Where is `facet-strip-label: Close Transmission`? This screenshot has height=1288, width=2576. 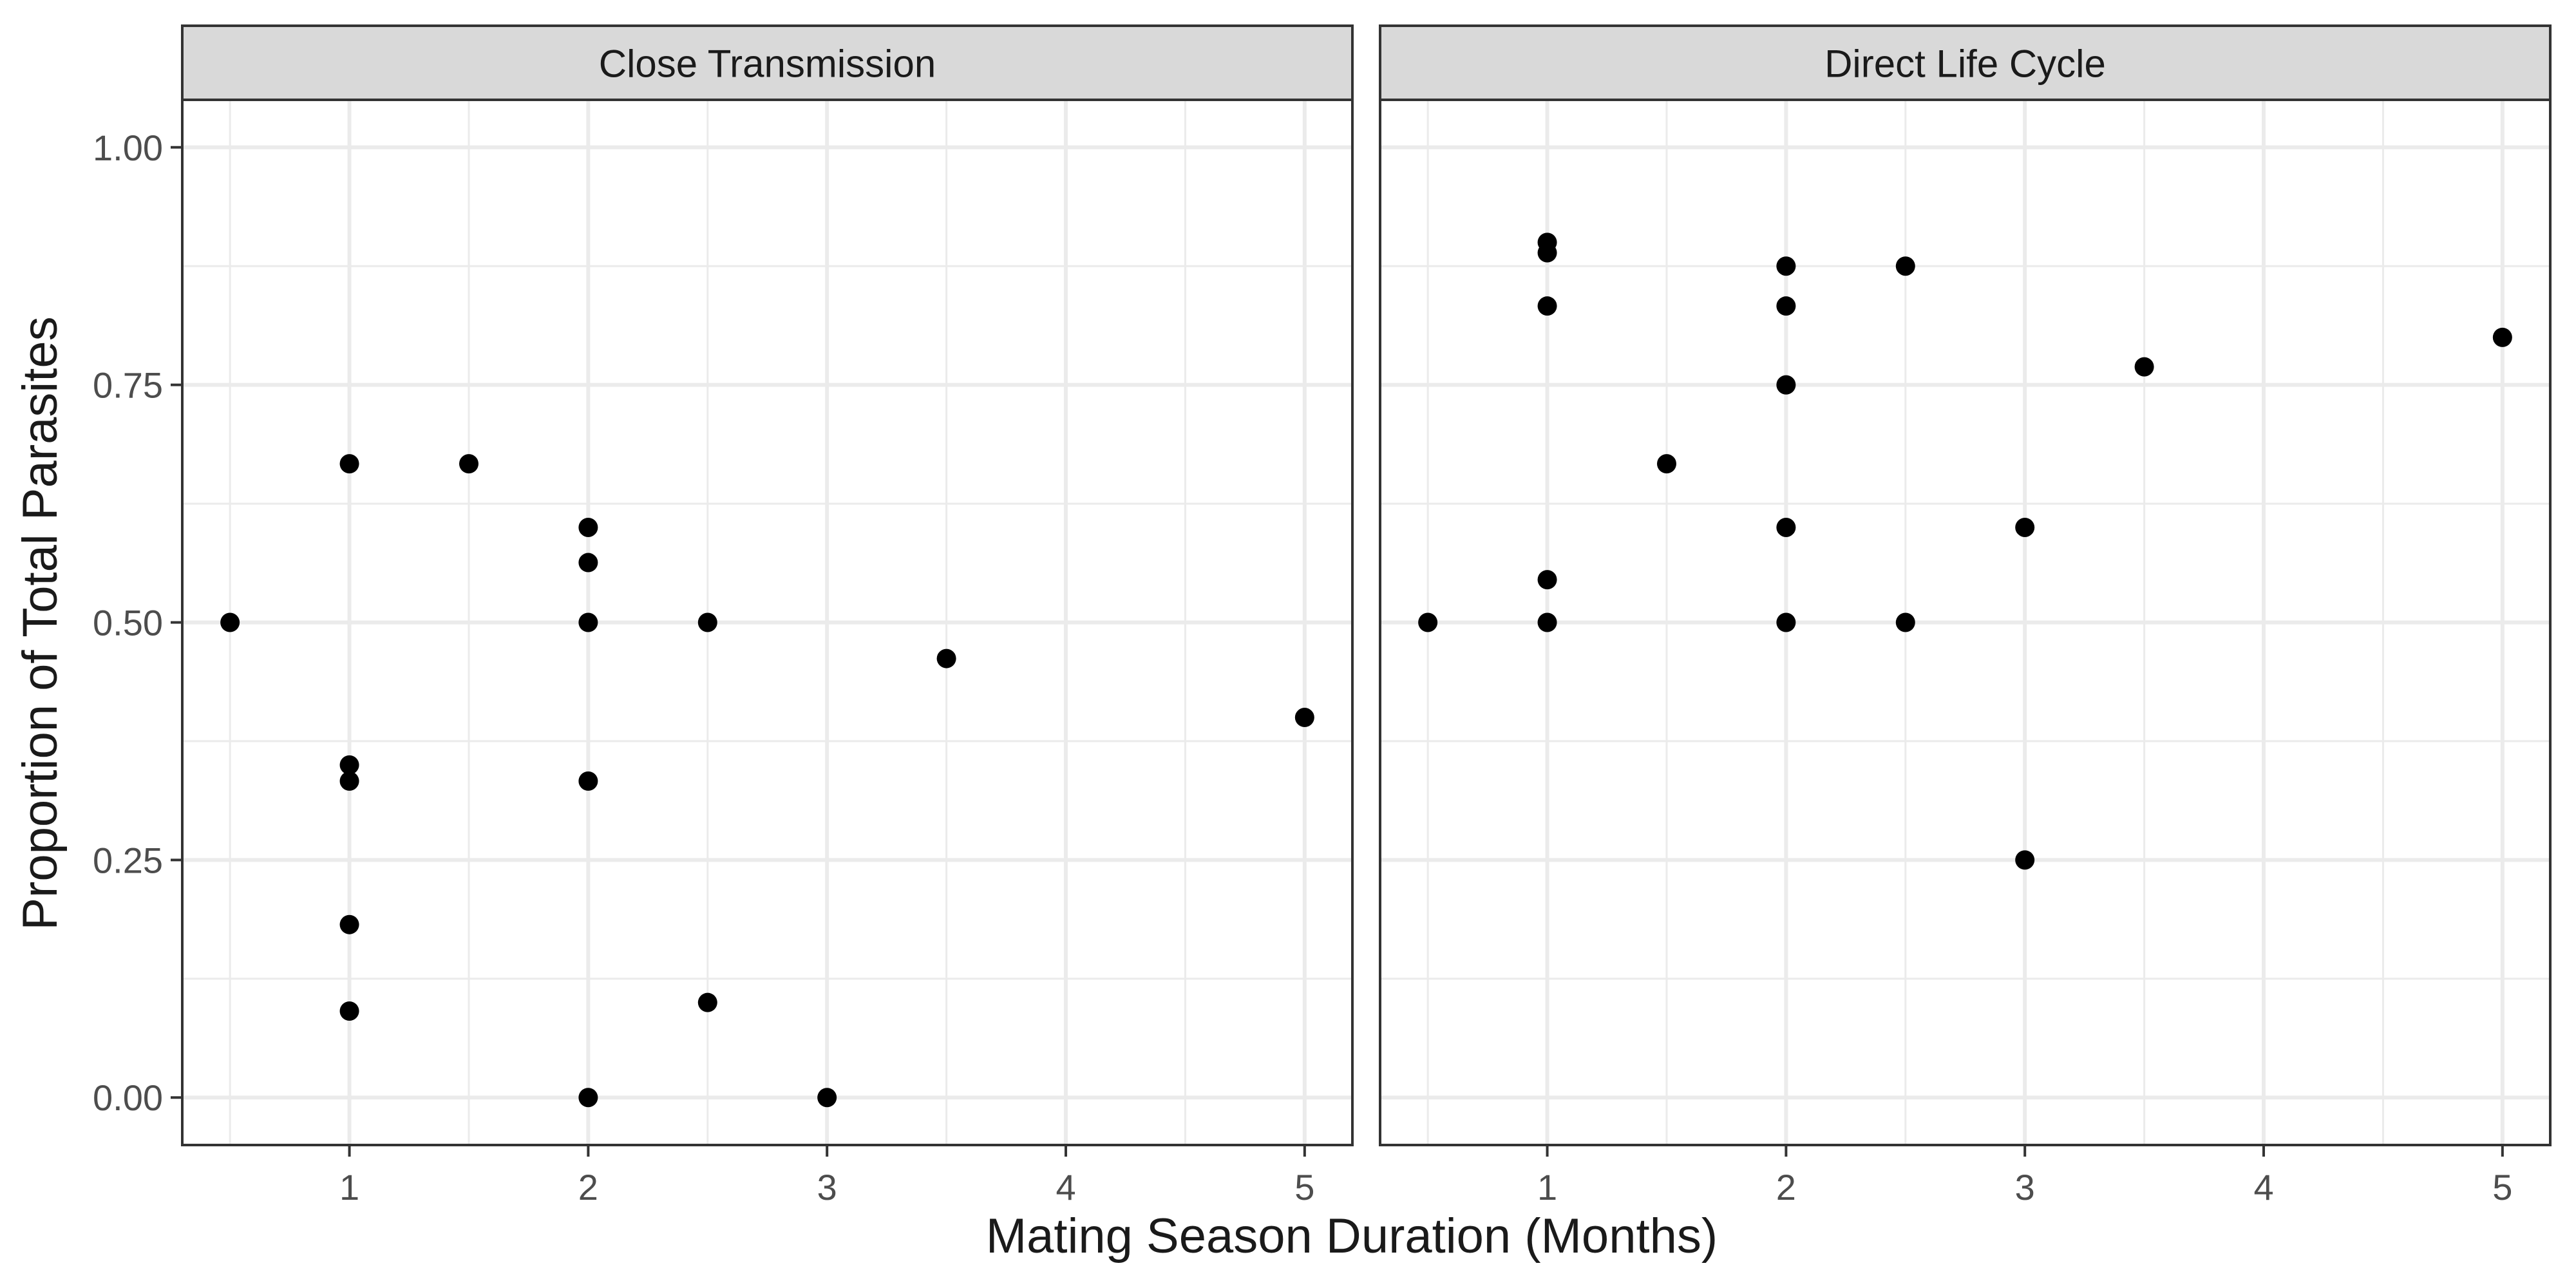
facet-strip-label: Close Transmission is located at coordinates (767, 64).